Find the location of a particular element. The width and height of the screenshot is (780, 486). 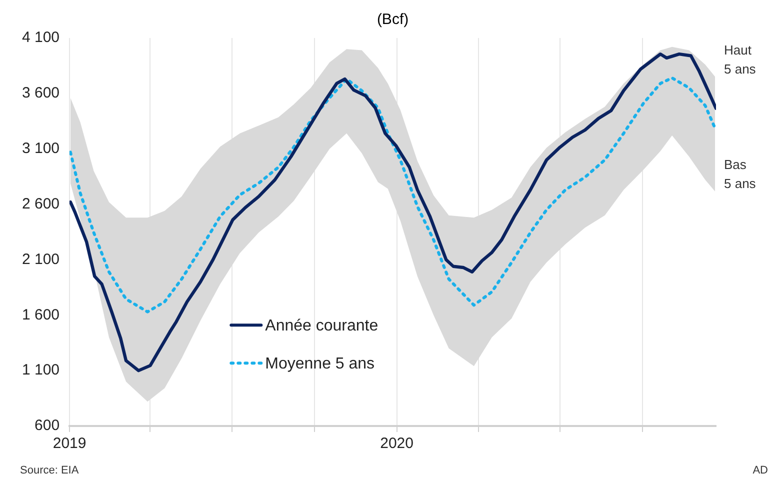

legend-label: Année courante is located at coordinates (321, 326).